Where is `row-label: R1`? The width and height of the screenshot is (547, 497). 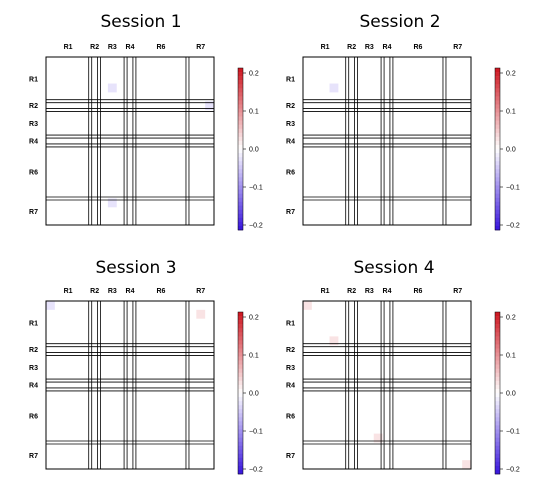 row-label: R1 is located at coordinates (290, 80).